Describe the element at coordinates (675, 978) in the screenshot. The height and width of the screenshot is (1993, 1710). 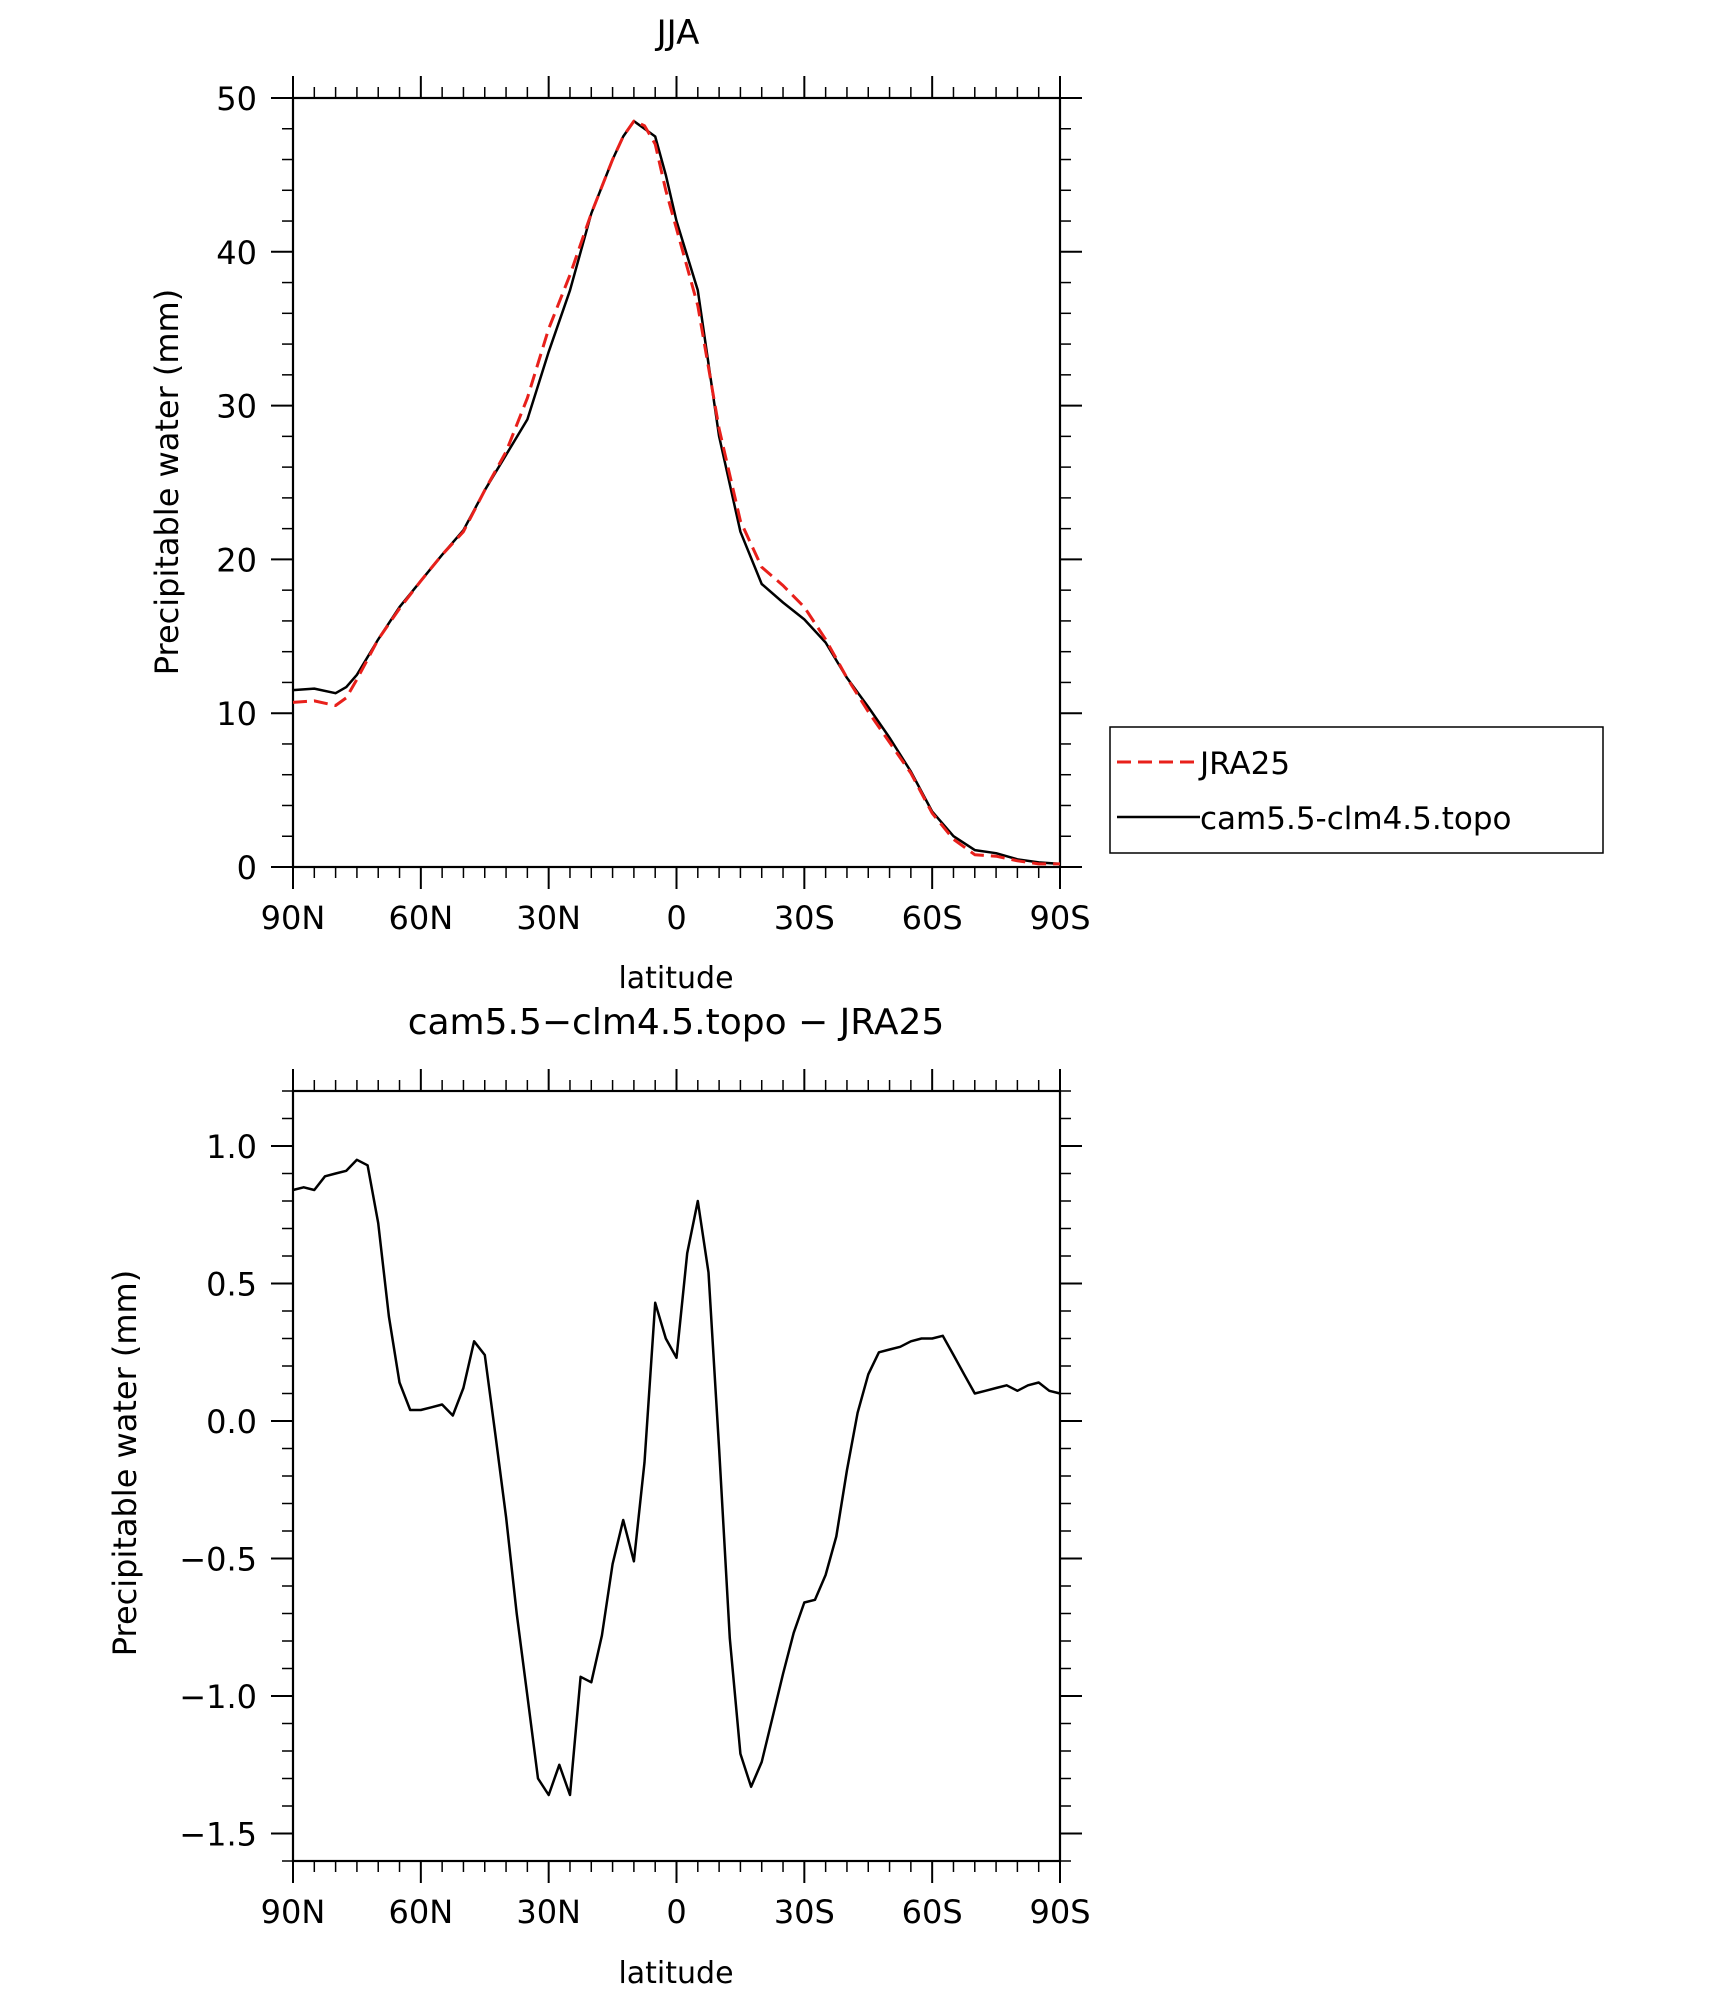
I see `top-x-axis-label: latitude` at that location.